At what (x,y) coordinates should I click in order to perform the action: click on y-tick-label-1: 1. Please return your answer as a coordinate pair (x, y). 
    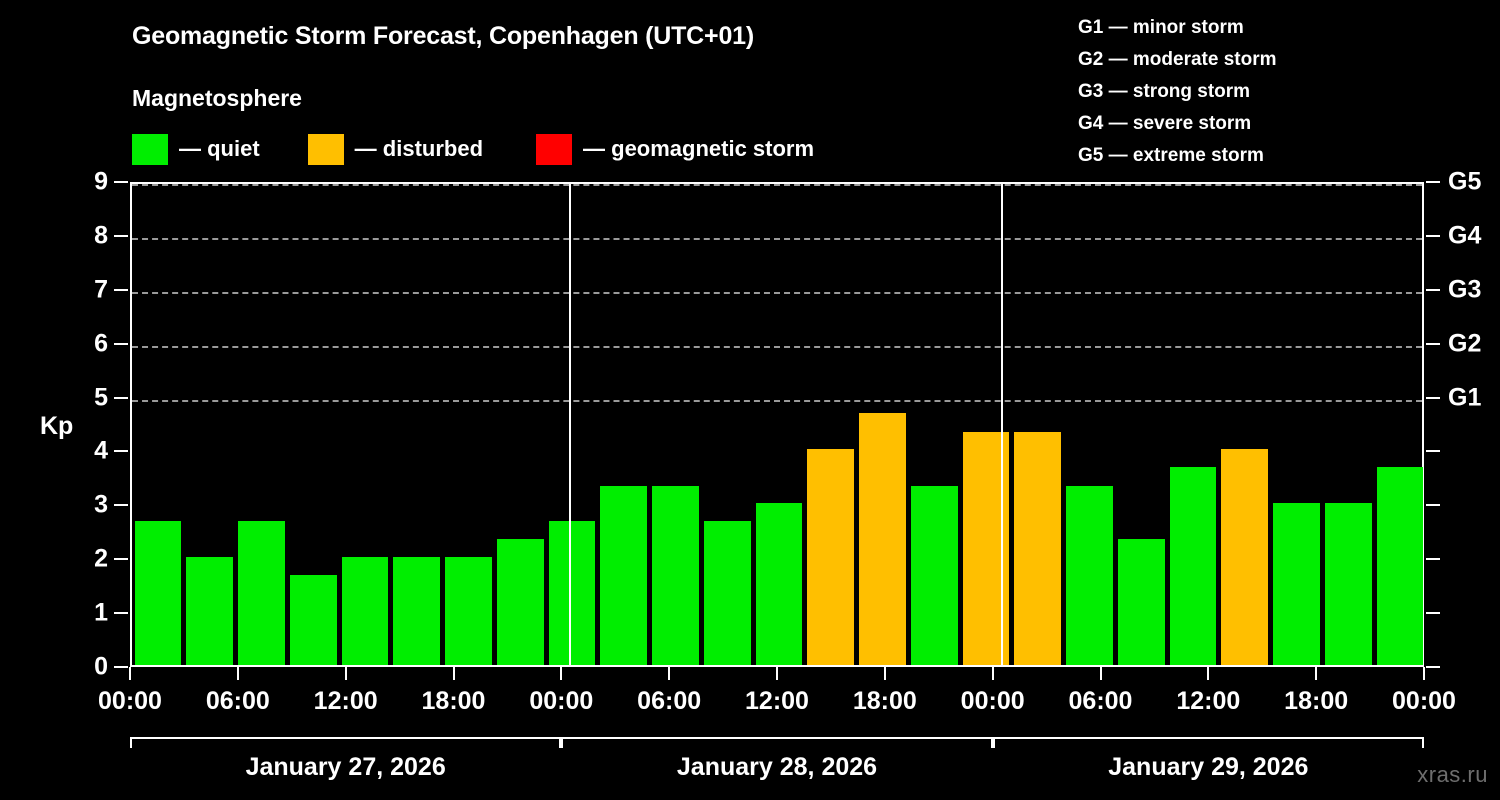
    Looking at the image, I should click on (101, 612).